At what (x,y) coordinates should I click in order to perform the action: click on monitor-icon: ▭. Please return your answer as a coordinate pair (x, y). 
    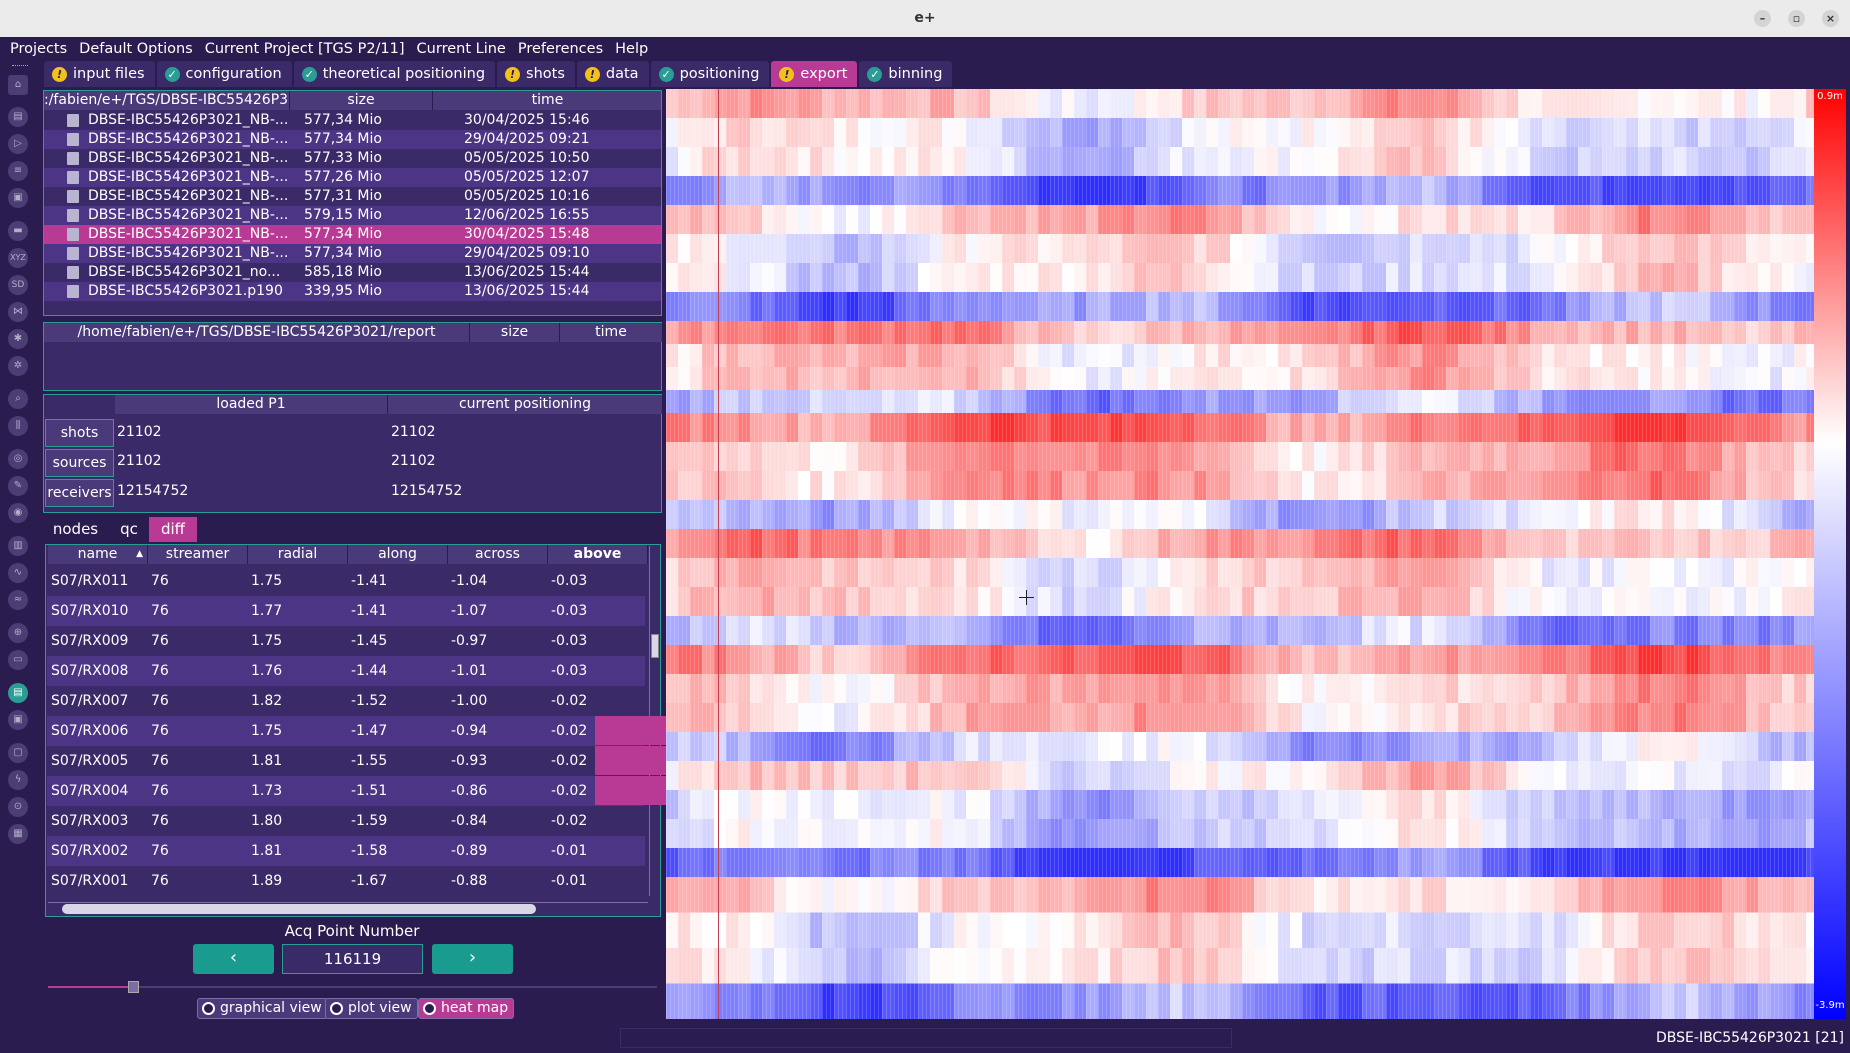
    Looking at the image, I should click on (18, 660).